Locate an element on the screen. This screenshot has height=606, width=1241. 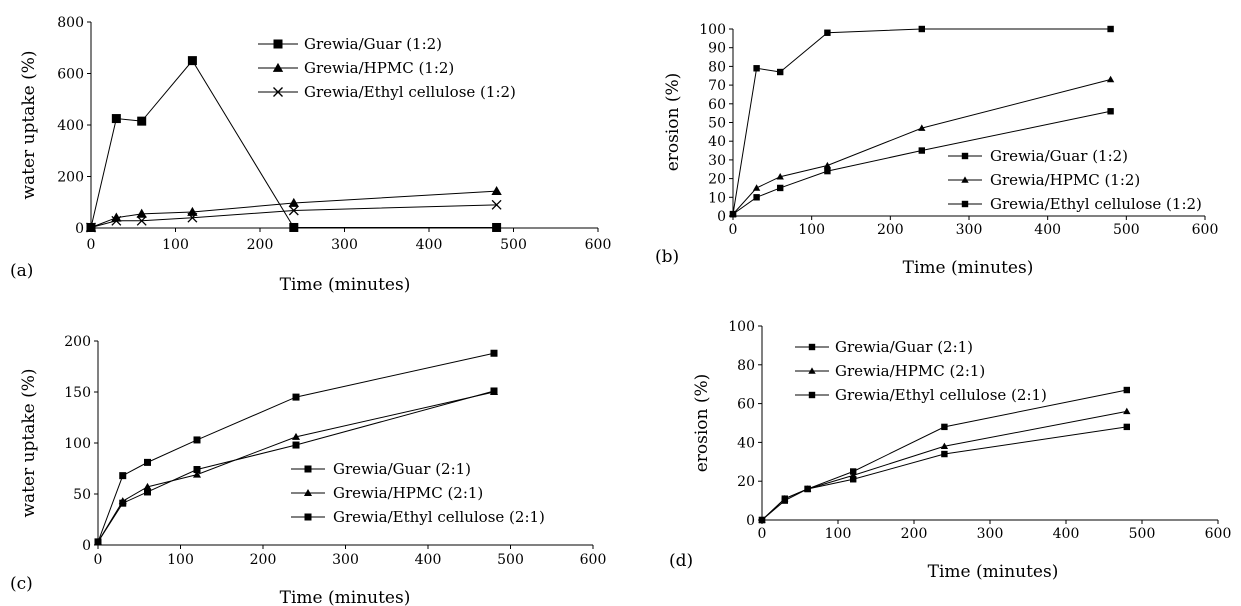
y-tick-label: 90 is located at coordinates (717, 49).